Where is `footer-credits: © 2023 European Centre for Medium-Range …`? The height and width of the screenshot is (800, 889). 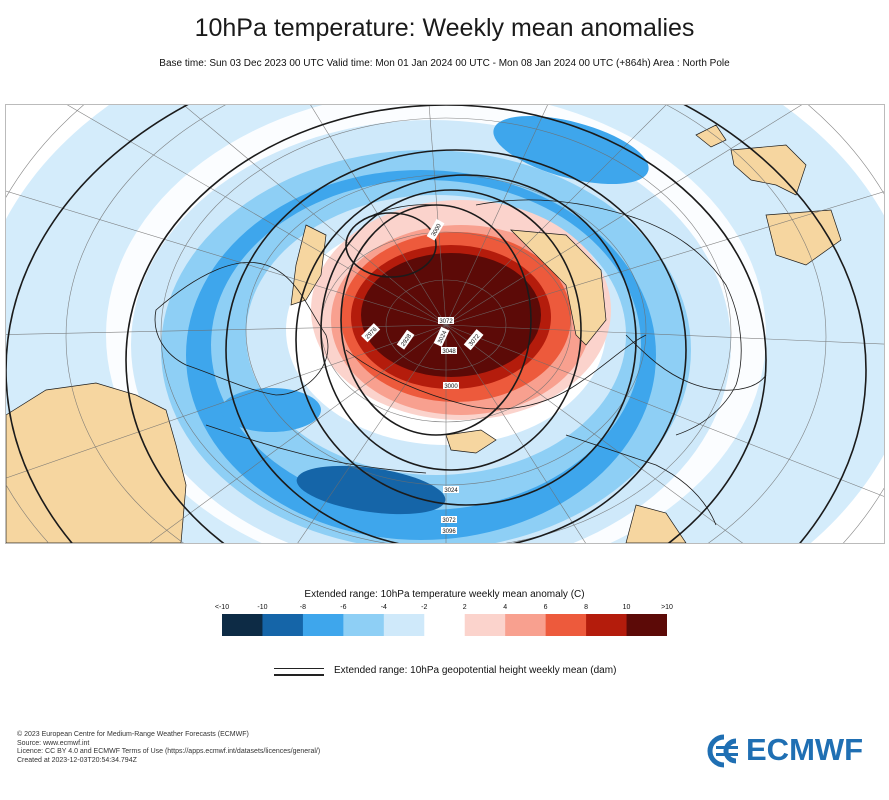
footer-credits: © 2023 European Centre for Medium-Range … is located at coordinates (168, 748).